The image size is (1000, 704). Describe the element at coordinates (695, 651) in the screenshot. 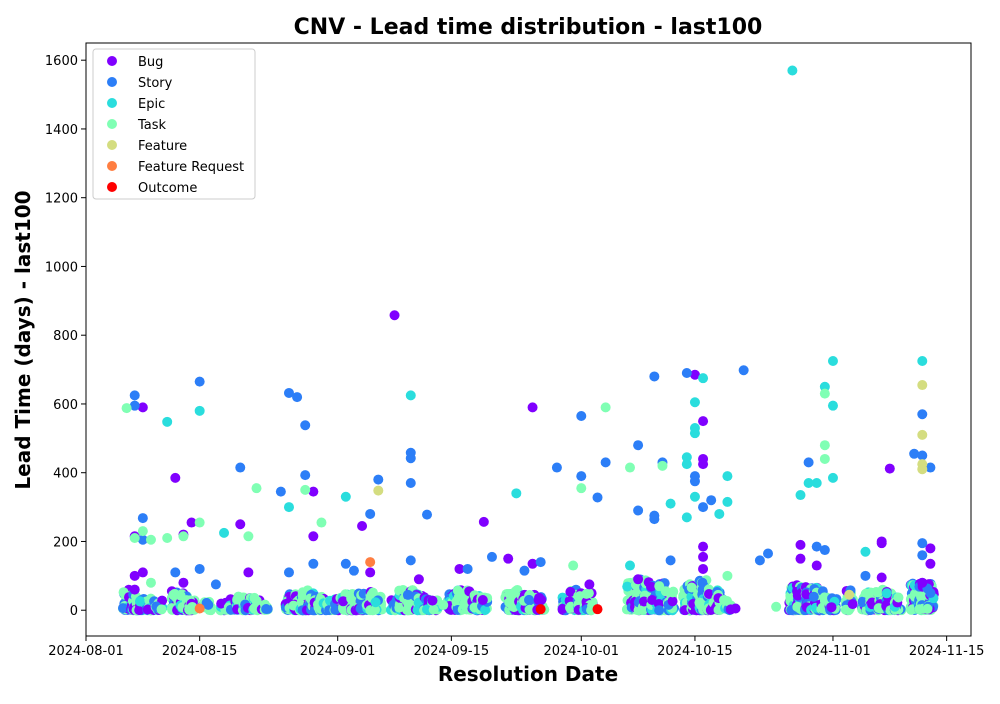

I see `x-tick-label: 2024-10-15` at that location.